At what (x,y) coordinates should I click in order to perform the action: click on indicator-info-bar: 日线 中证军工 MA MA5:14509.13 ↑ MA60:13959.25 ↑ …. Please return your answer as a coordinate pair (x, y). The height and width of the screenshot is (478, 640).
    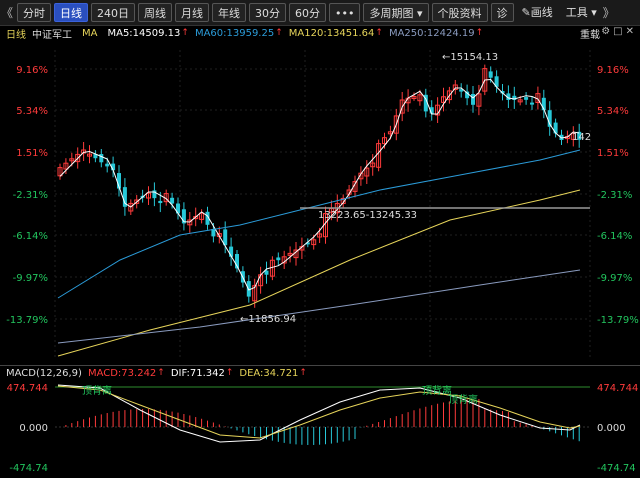
    Looking at the image, I should click on (320, 33).